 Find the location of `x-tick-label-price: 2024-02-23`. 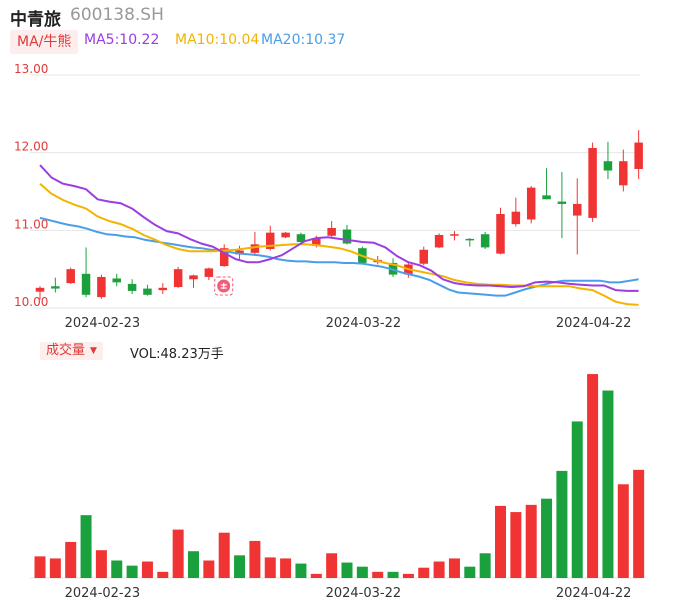

x-tick-label-price: 2024-02-23 is located at coordinates (103, 323).